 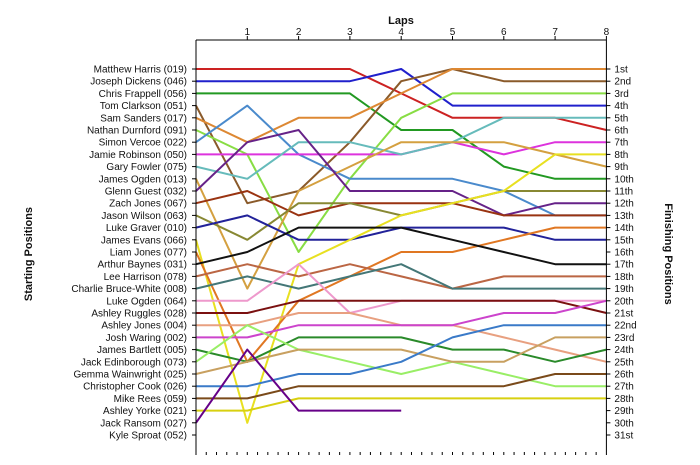 I want to click on x-tick-label: 1, so click(x=248, y=32).